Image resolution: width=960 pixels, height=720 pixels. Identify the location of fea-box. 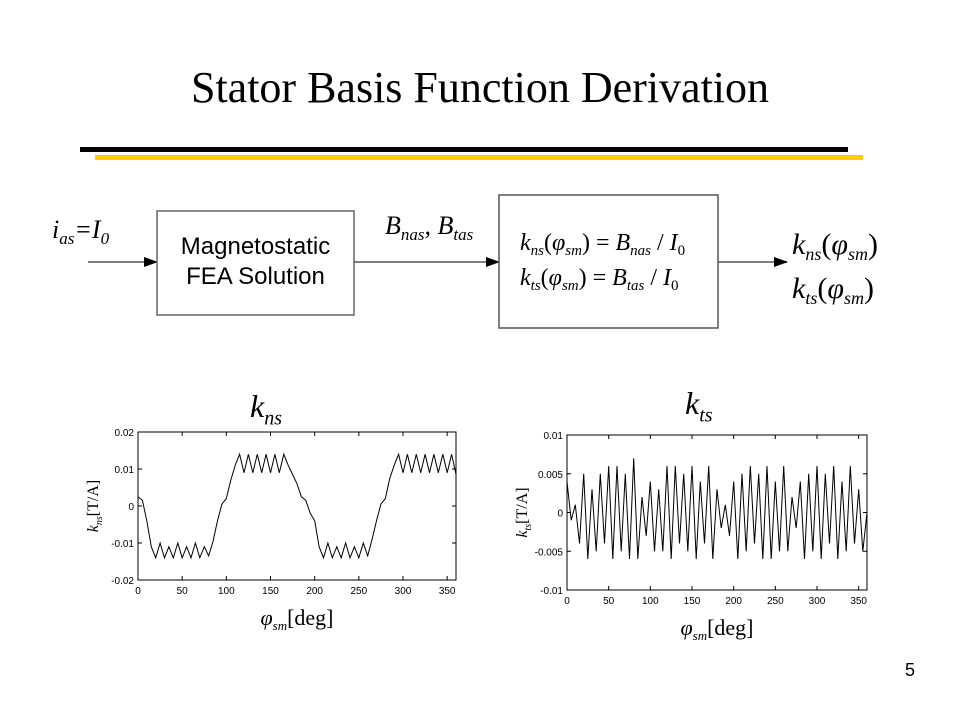
(255, 263).